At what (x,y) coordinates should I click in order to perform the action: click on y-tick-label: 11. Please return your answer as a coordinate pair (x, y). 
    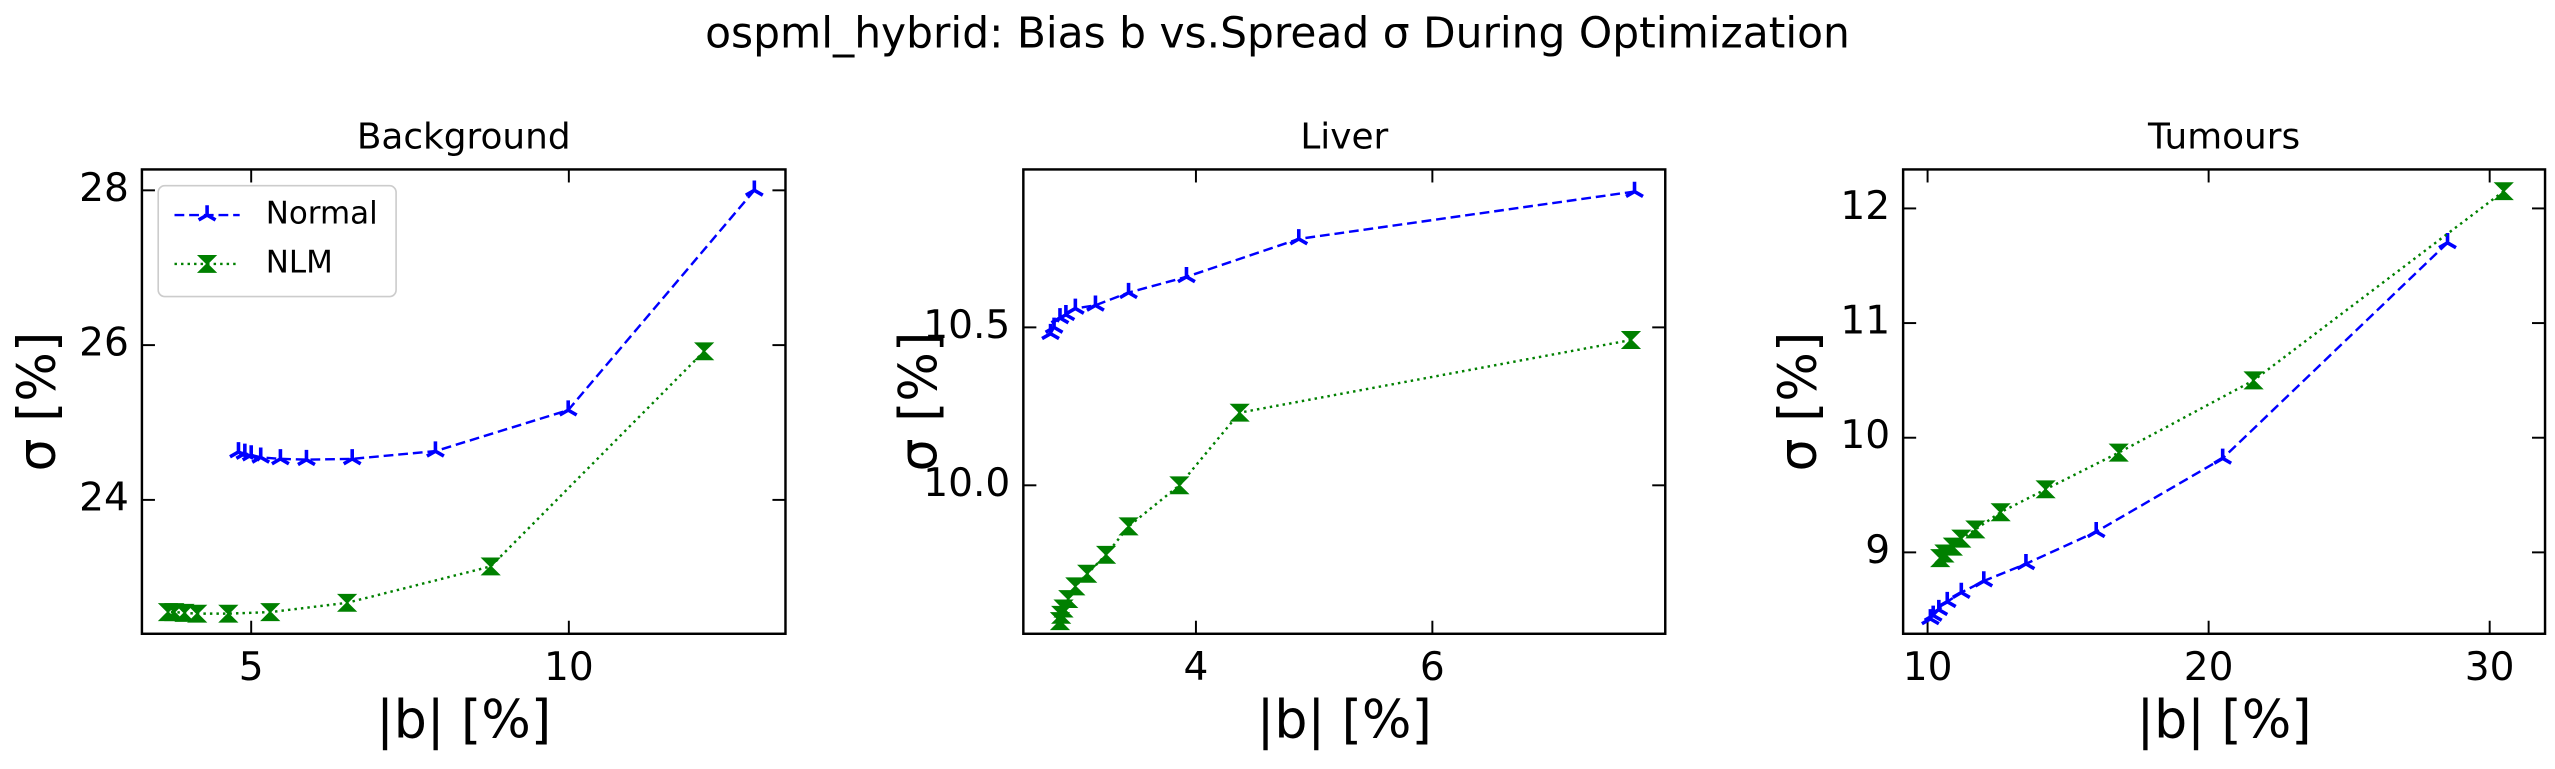
    Looking at the image, I should click on (1865, 321).